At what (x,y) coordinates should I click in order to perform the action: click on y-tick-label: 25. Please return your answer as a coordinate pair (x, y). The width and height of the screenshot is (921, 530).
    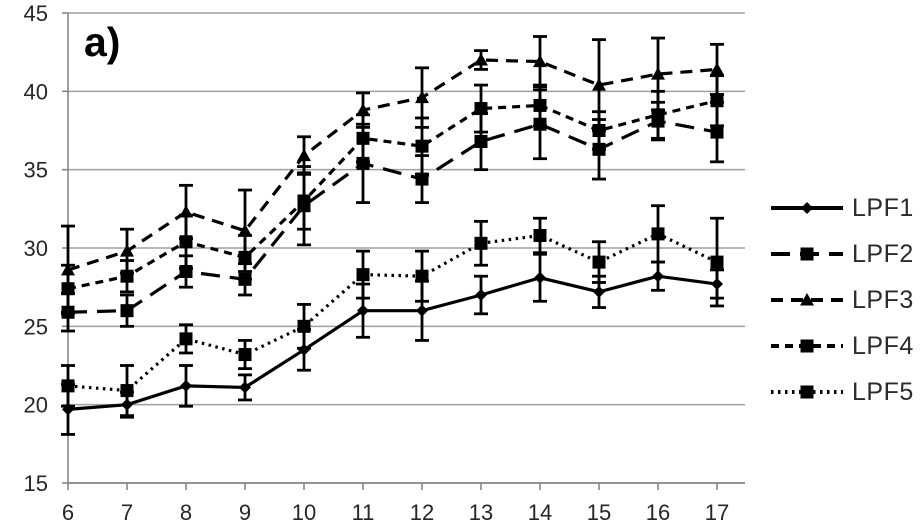
    Looking at the image, I should click on (36, 326).